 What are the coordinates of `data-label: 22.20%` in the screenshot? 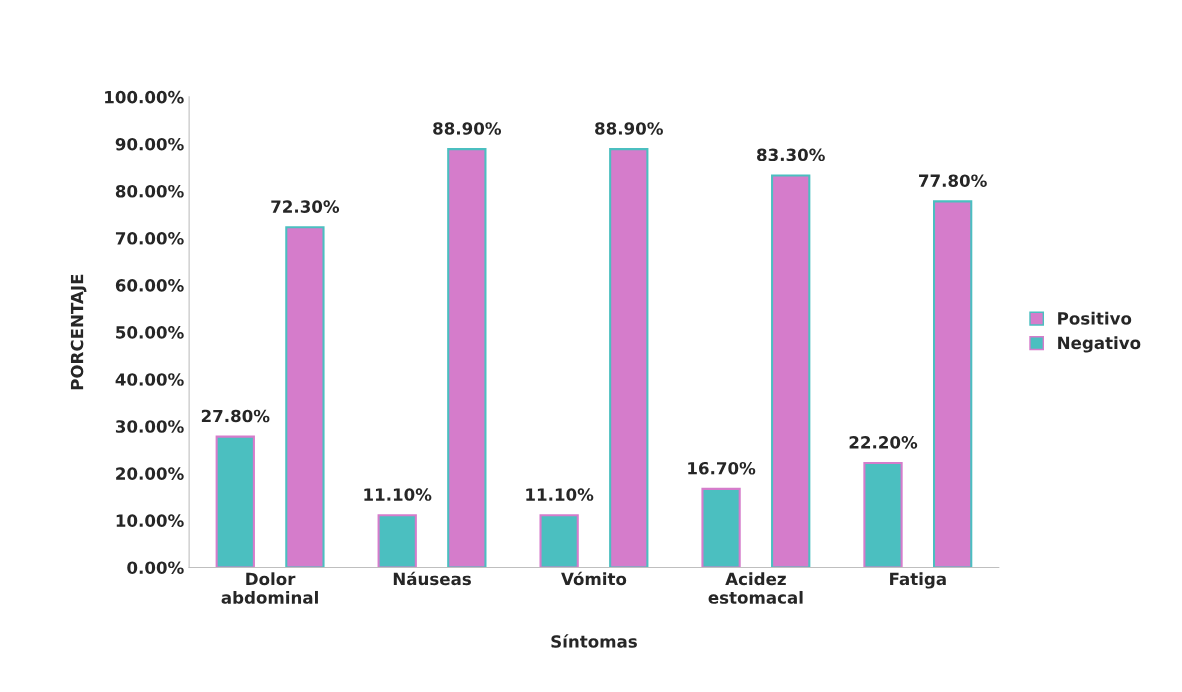 It's located at (883, 442).